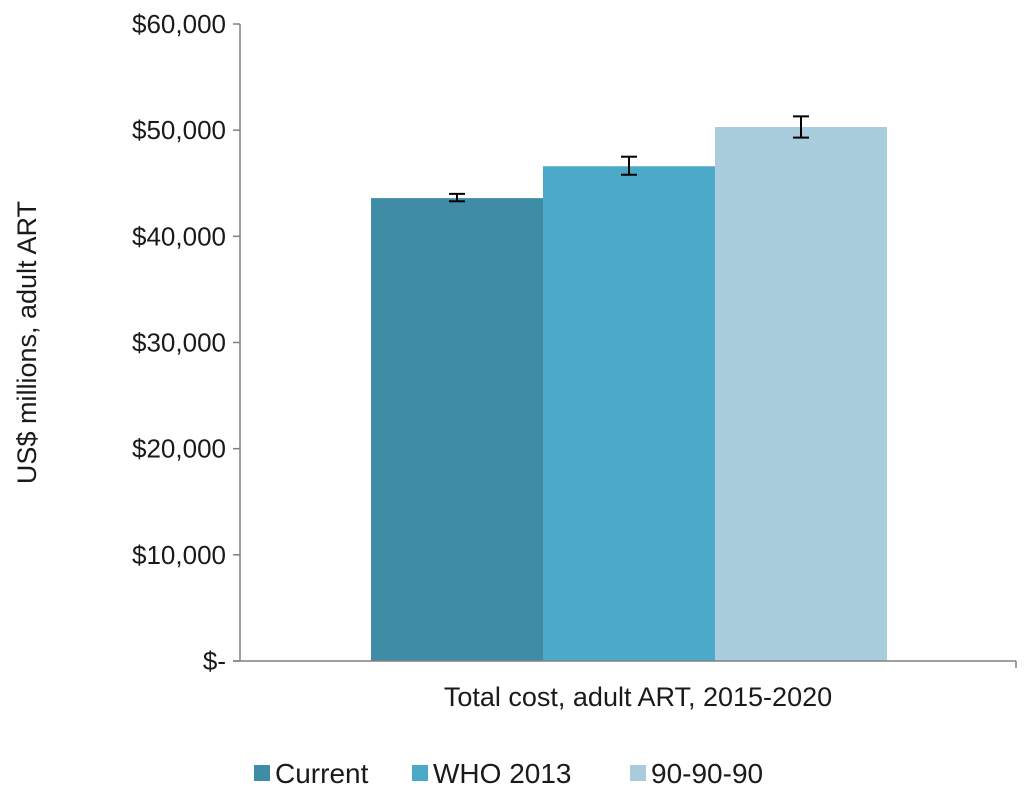 Image resolution: width=1027 pixels, height=800 pixels. I want to click on legend-item: Current, so click(311, 773).